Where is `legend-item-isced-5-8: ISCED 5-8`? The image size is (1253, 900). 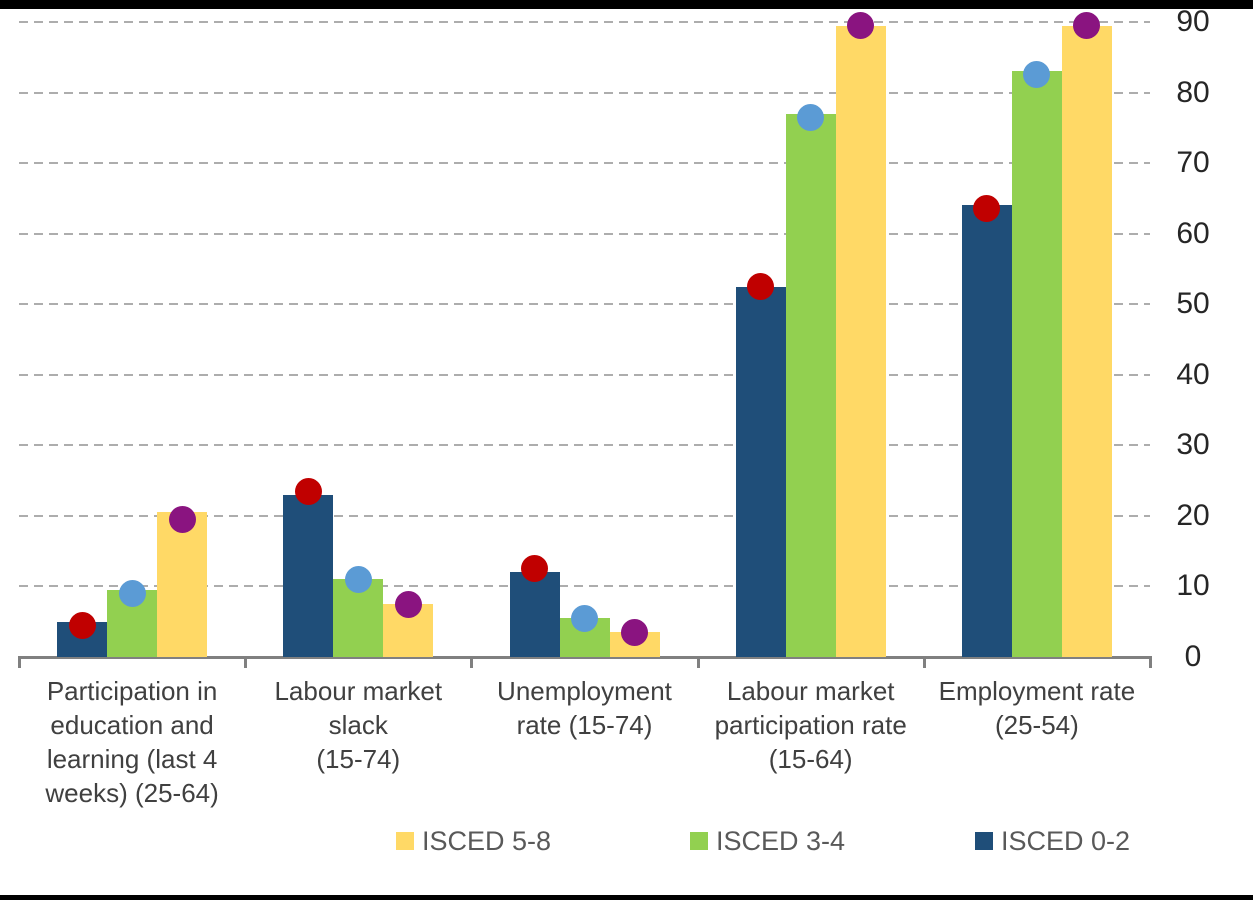
legend-item-isced-5-8: ISCED 5-8 is located at coordinates (473, 841).